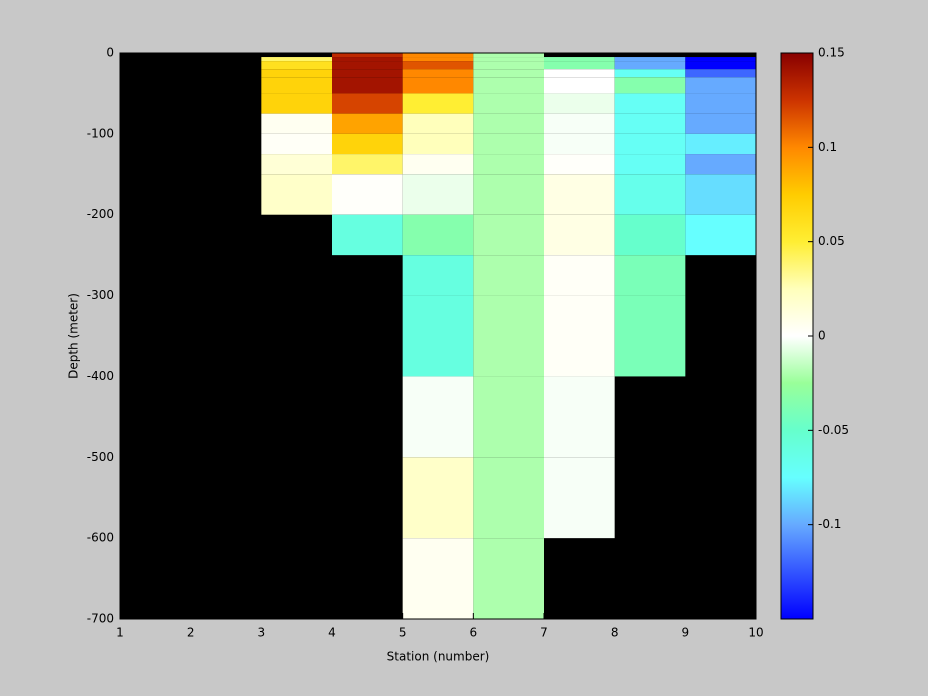 Image resolution: width=928 pixels, height=696 pixels. I want to click on y-tick-label: -400, so click(100, 376).